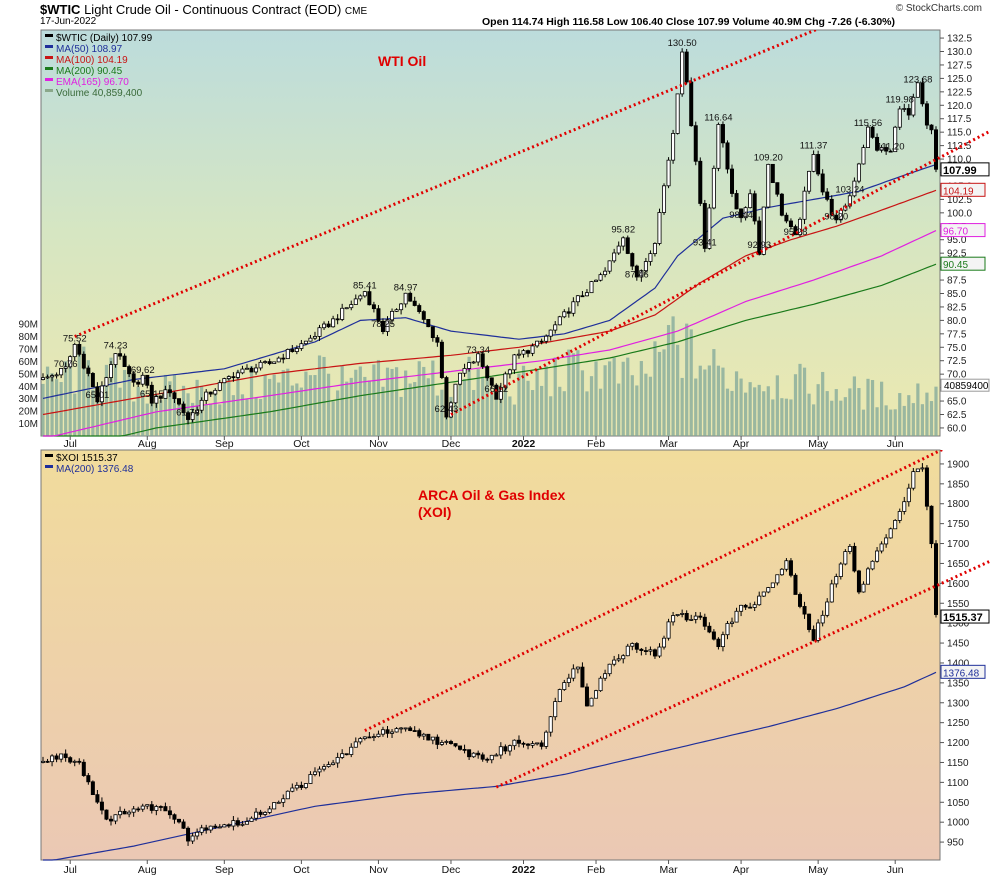  Describe the element at coordinates (958, 743) in the screenshot. I see `xoi-ytick-label: 1200` at that location.